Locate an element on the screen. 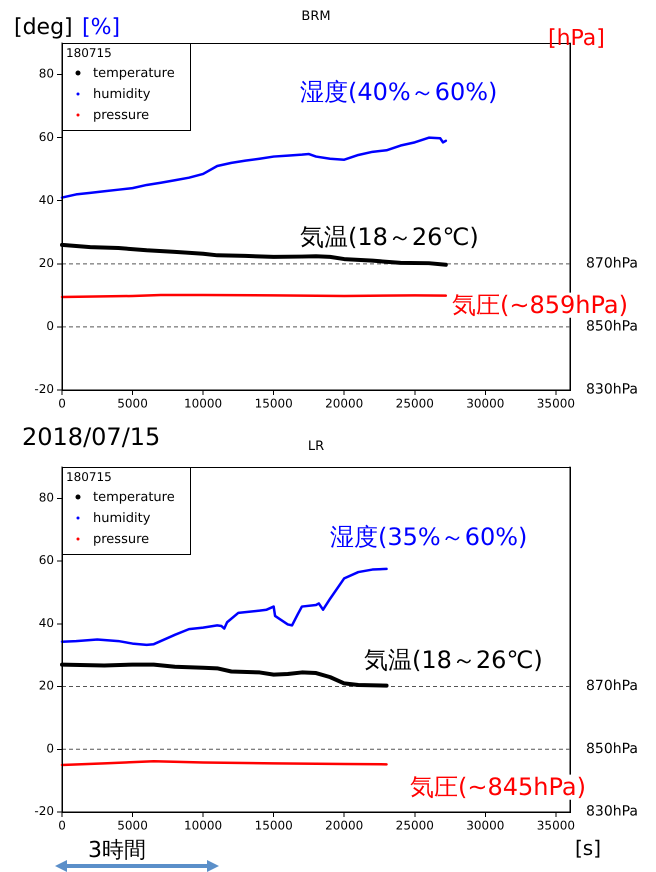  y2-axis-title: [hPa] is located at coordinates (576, 38).